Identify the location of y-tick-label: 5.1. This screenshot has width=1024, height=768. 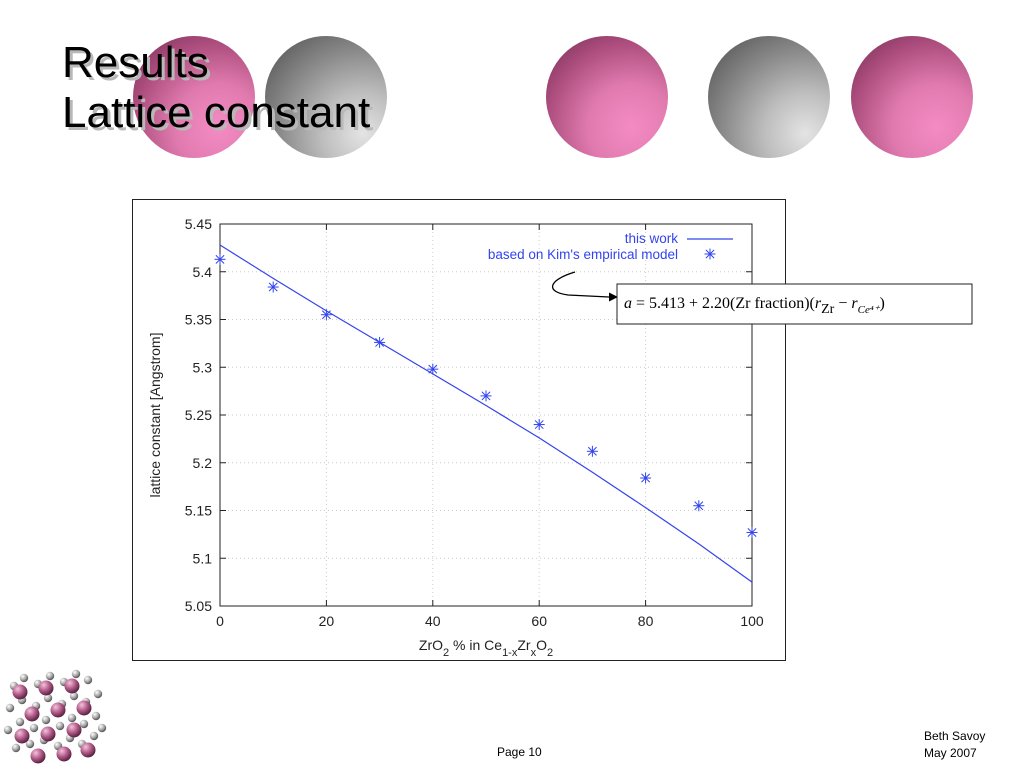
(203, 558).